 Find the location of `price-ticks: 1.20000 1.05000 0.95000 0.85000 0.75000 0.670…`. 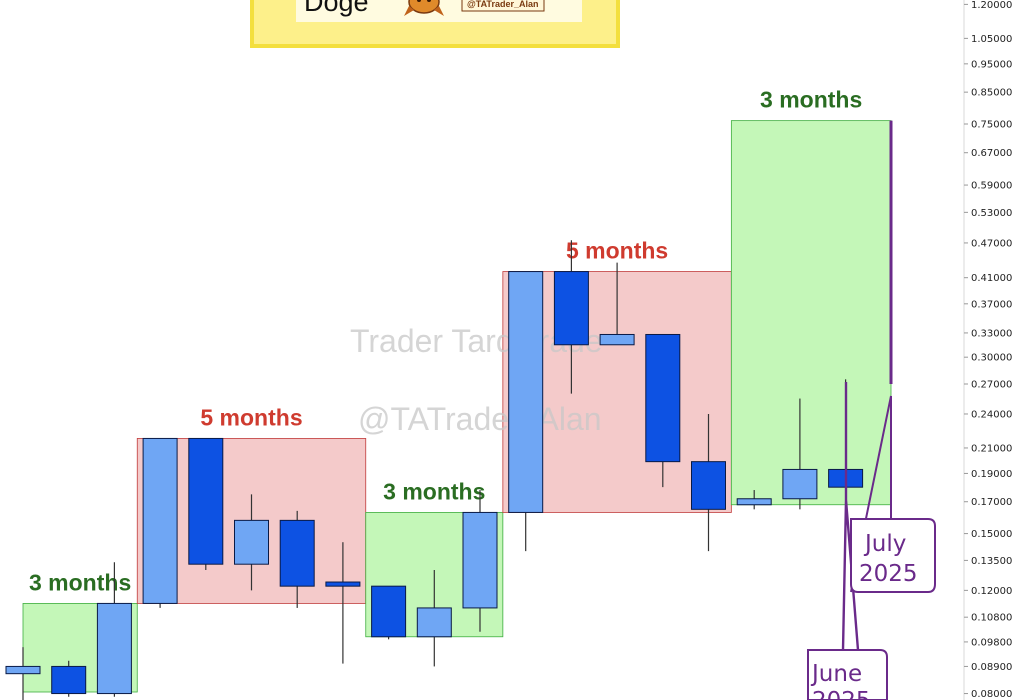

price-ticks: 1.20000 1.05000 0.95000 0.85000 0.75000 0.670… is located at coordinates (988, 350).